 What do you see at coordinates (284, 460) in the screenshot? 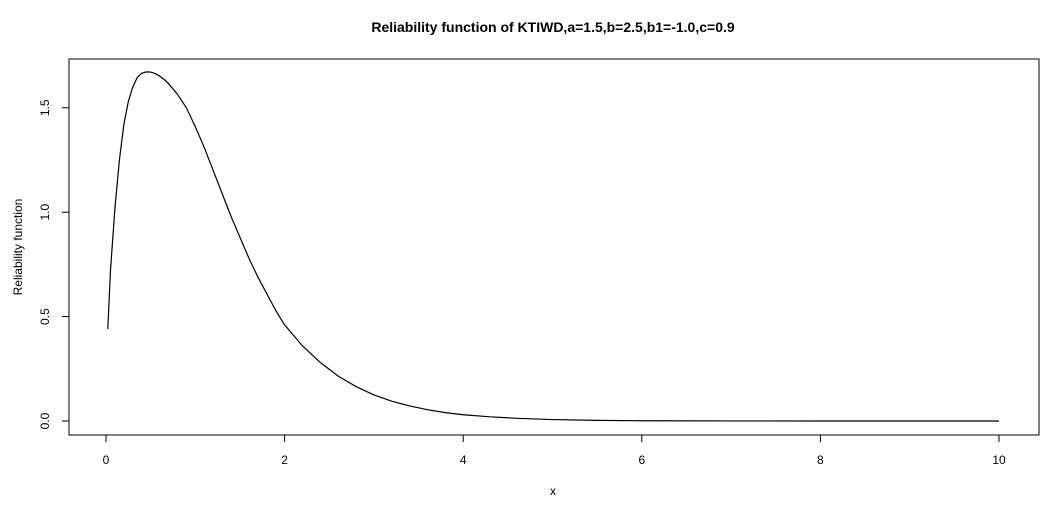
I see `x-tick-label: 2` at bounding box center [284, 460].